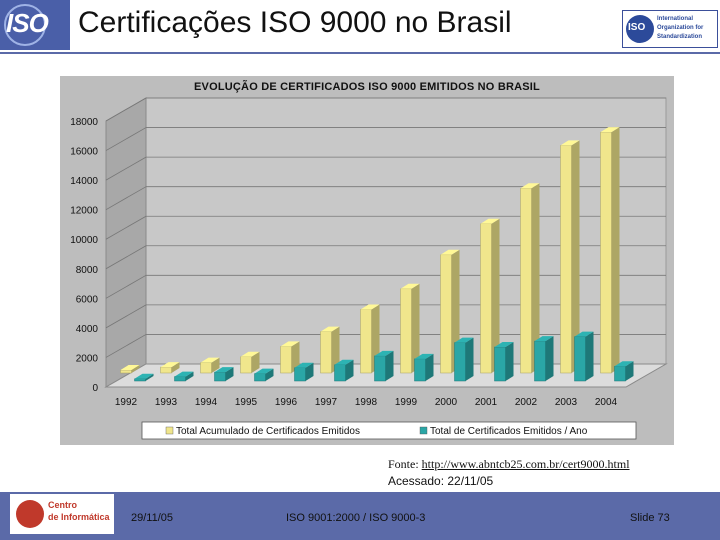 This screenshot has width=720, height=540. Describe the element at coordinates (295, 22) in the screenshot. I see `page-title: Certificações ISO 9000 no Brasil` at that location.